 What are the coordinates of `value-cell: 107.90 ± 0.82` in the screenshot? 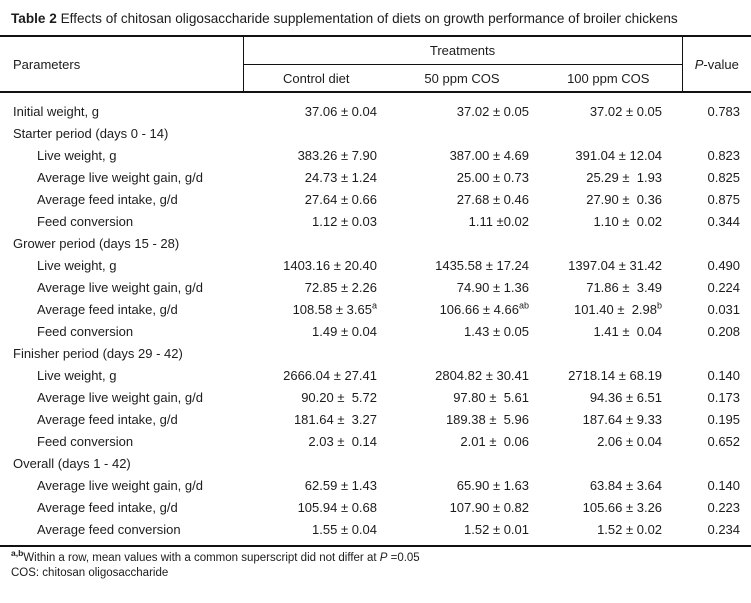 It's located at (489, 507).